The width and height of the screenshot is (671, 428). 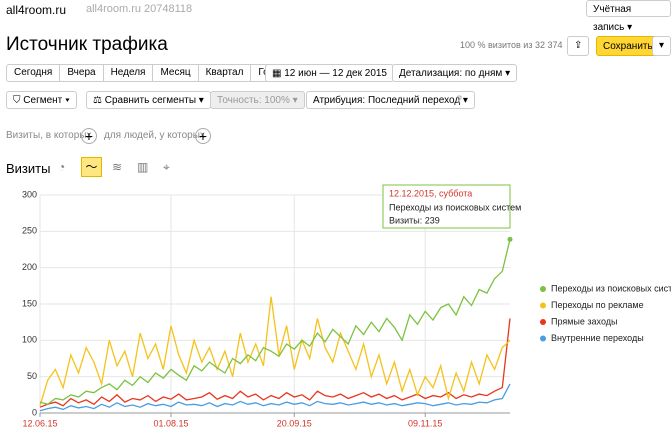 What do you see at coordinates (87, 44) in the screenshot?
I see `page-title: Источник трафика` at bounding box center [87, 44].